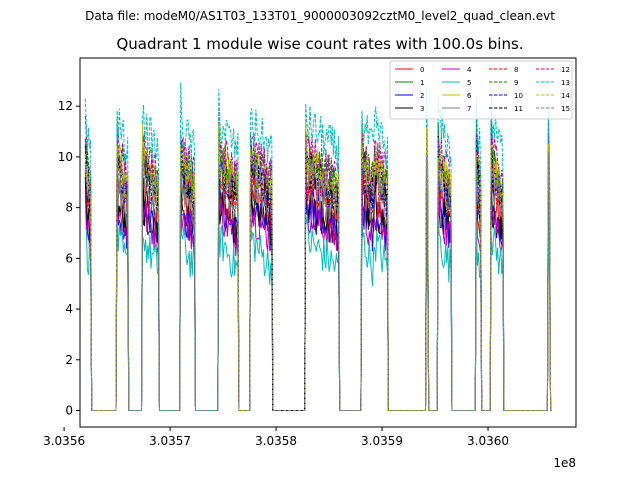 The width and height of the screenshot is (640, 480). What do you see at coordinates (518, 96) in the screenshot?
I see `legend-label-10: 10` at bounding box center [518, 96].